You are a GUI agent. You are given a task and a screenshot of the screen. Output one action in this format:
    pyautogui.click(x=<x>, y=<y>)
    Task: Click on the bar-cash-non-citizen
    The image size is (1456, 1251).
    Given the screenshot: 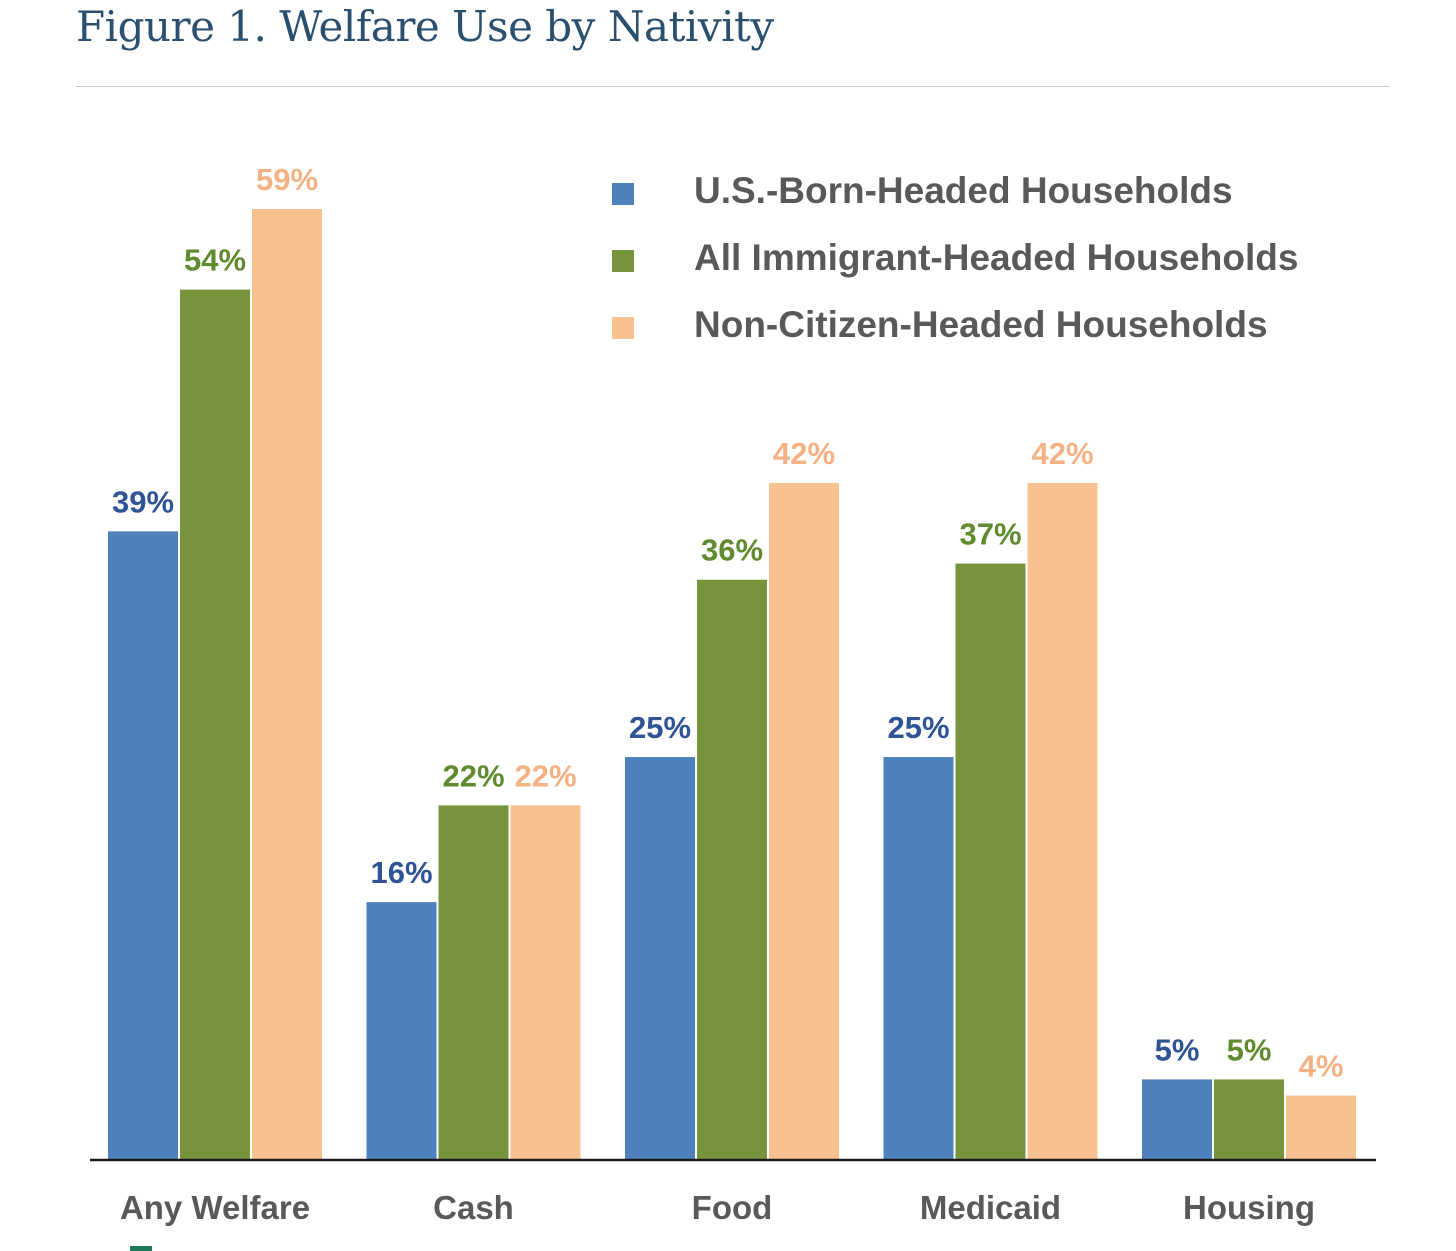 What is the action you would take?
    pyautogui.click(x=545, y=982)
    